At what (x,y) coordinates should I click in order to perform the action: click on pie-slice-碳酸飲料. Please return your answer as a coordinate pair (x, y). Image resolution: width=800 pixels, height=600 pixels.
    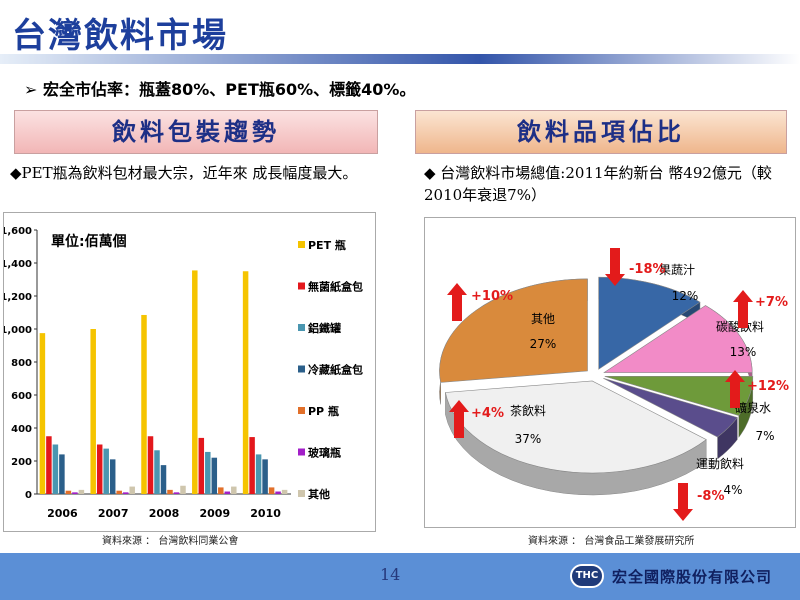
    Looking at the image, I should click on (678, 339).